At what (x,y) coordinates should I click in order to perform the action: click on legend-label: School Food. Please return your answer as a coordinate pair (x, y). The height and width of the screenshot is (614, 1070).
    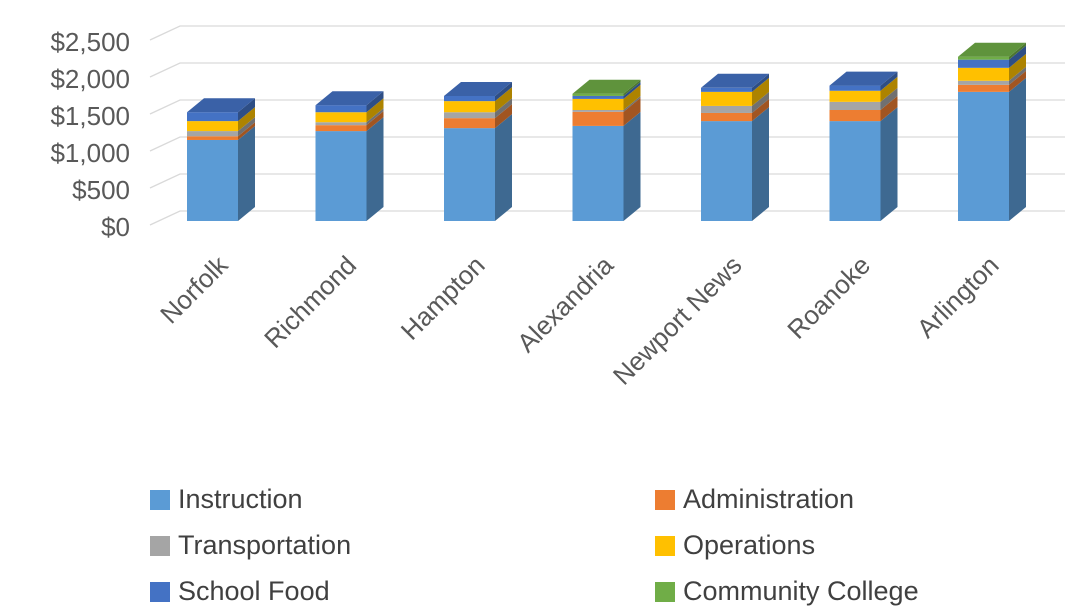
    Looking at the image, I should click on (254, 591).